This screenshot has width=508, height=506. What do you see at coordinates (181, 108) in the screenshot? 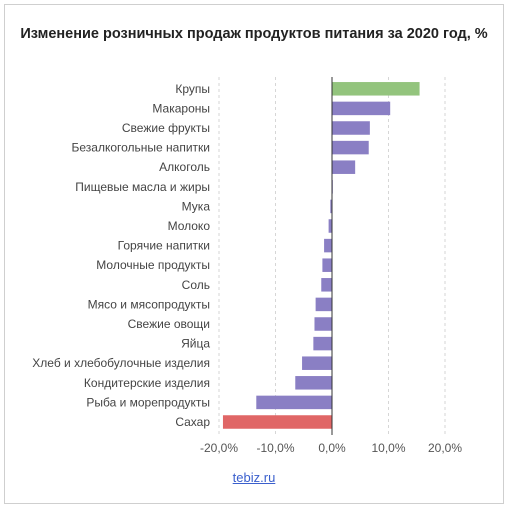
I see `category-label: Макароны` at bounding box center [181, 108].